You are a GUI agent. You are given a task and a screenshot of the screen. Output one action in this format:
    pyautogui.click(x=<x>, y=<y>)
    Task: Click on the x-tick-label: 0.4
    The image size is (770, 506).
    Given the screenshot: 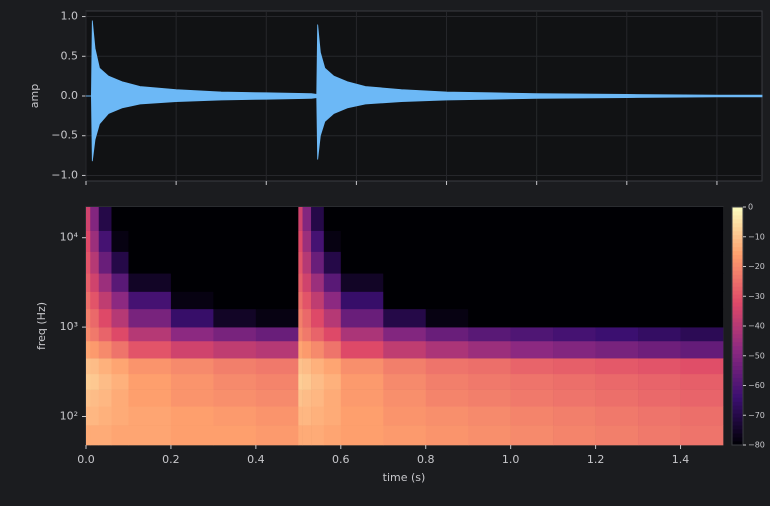 What is the action you would take?
    pyautogui.click(x=256, y=459)
    